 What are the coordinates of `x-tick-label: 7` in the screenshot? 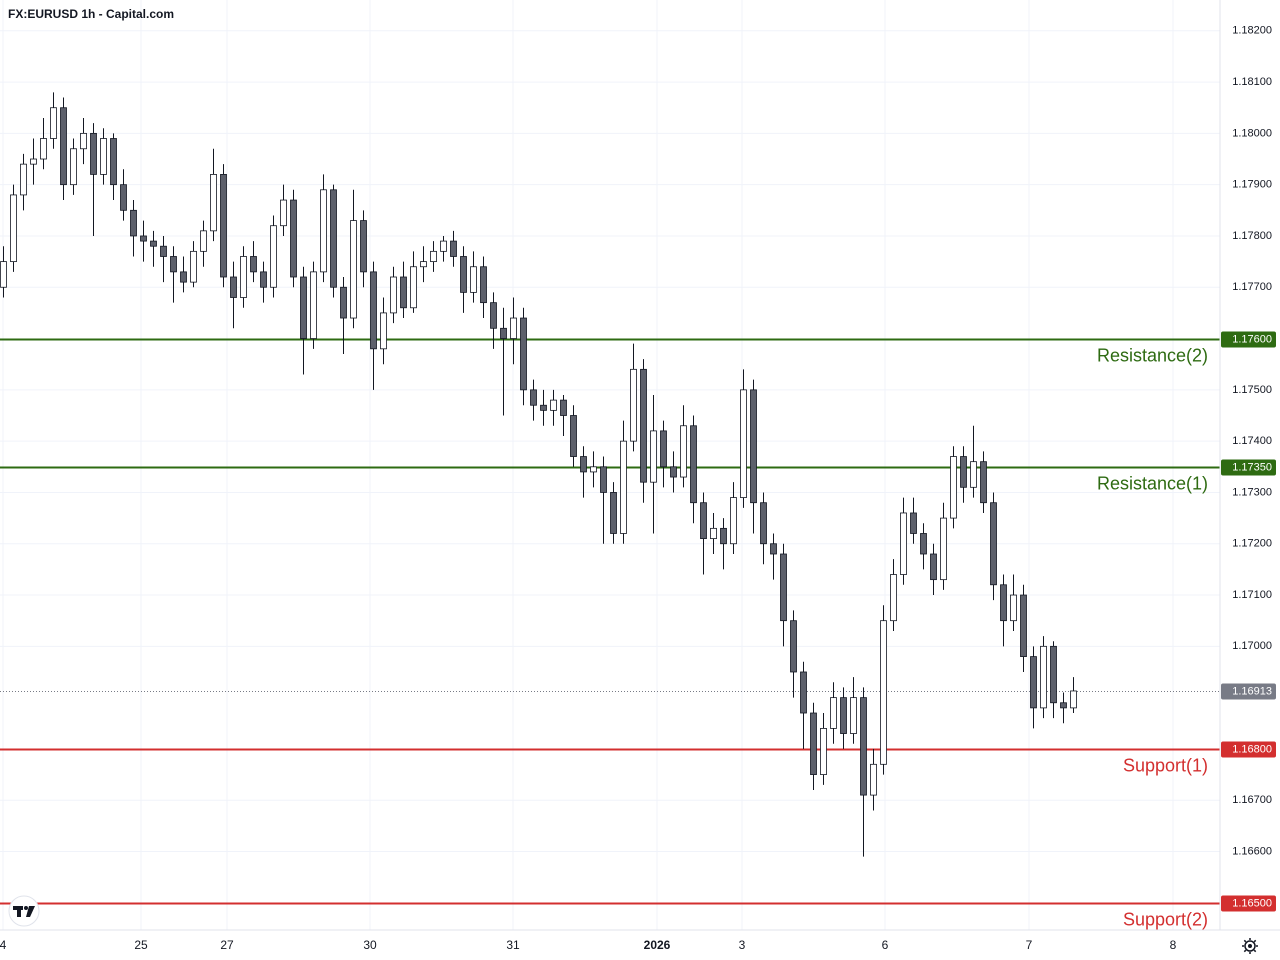 It's located at (1029, 945).